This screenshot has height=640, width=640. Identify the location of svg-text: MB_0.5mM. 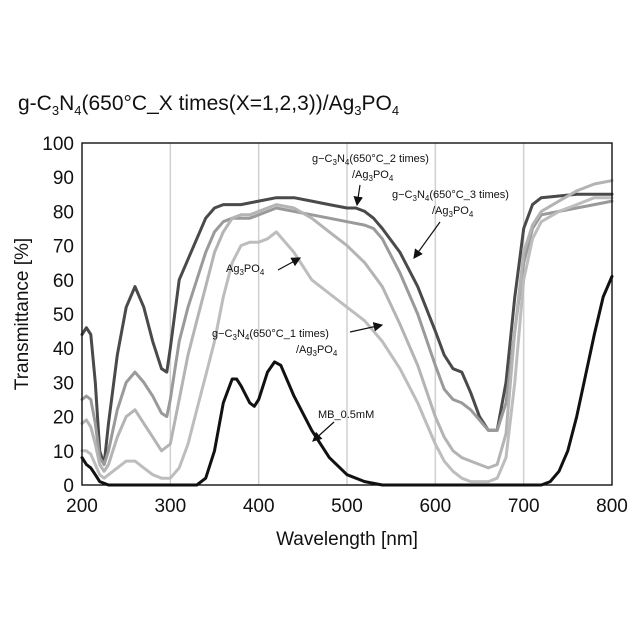
(346, 415).